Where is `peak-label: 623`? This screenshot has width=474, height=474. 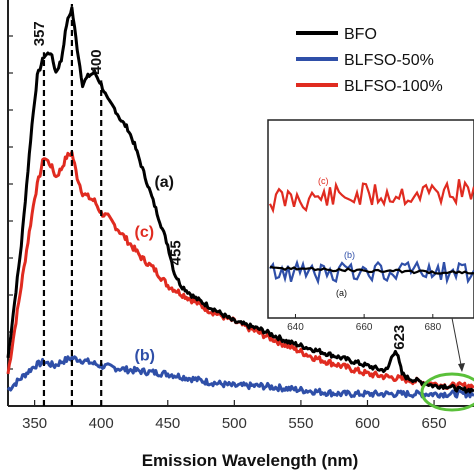
peak-label: 623 is located at coordinates (399, 337).